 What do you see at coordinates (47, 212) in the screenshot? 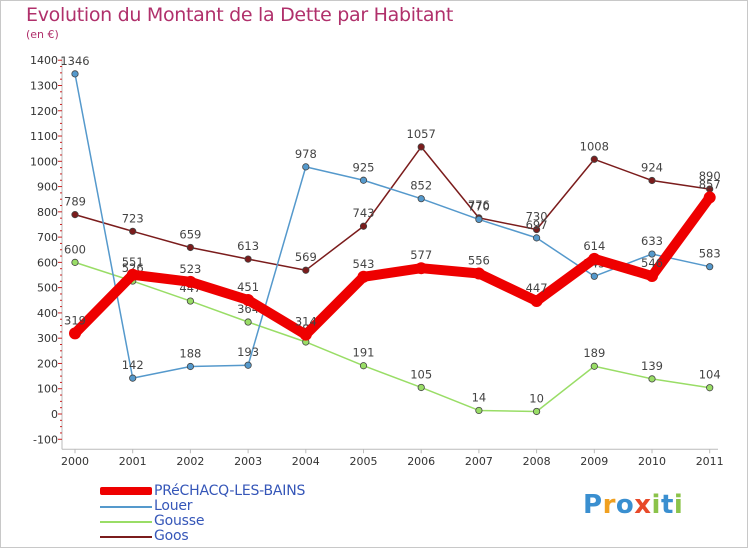
I see `y-tick-label: 800` at bounding box center [47, 212].